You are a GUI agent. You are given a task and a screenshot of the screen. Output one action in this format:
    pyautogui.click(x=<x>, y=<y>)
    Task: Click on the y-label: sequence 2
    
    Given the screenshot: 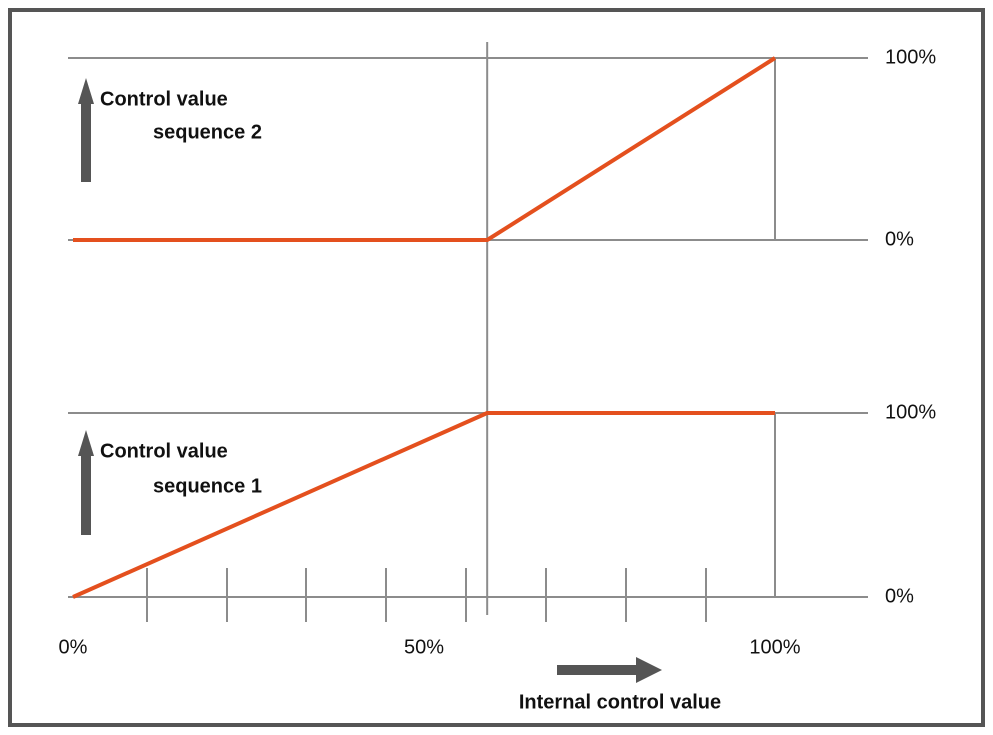 What is the action you would take?
    pyautogui.click(x=207, y=132)
    